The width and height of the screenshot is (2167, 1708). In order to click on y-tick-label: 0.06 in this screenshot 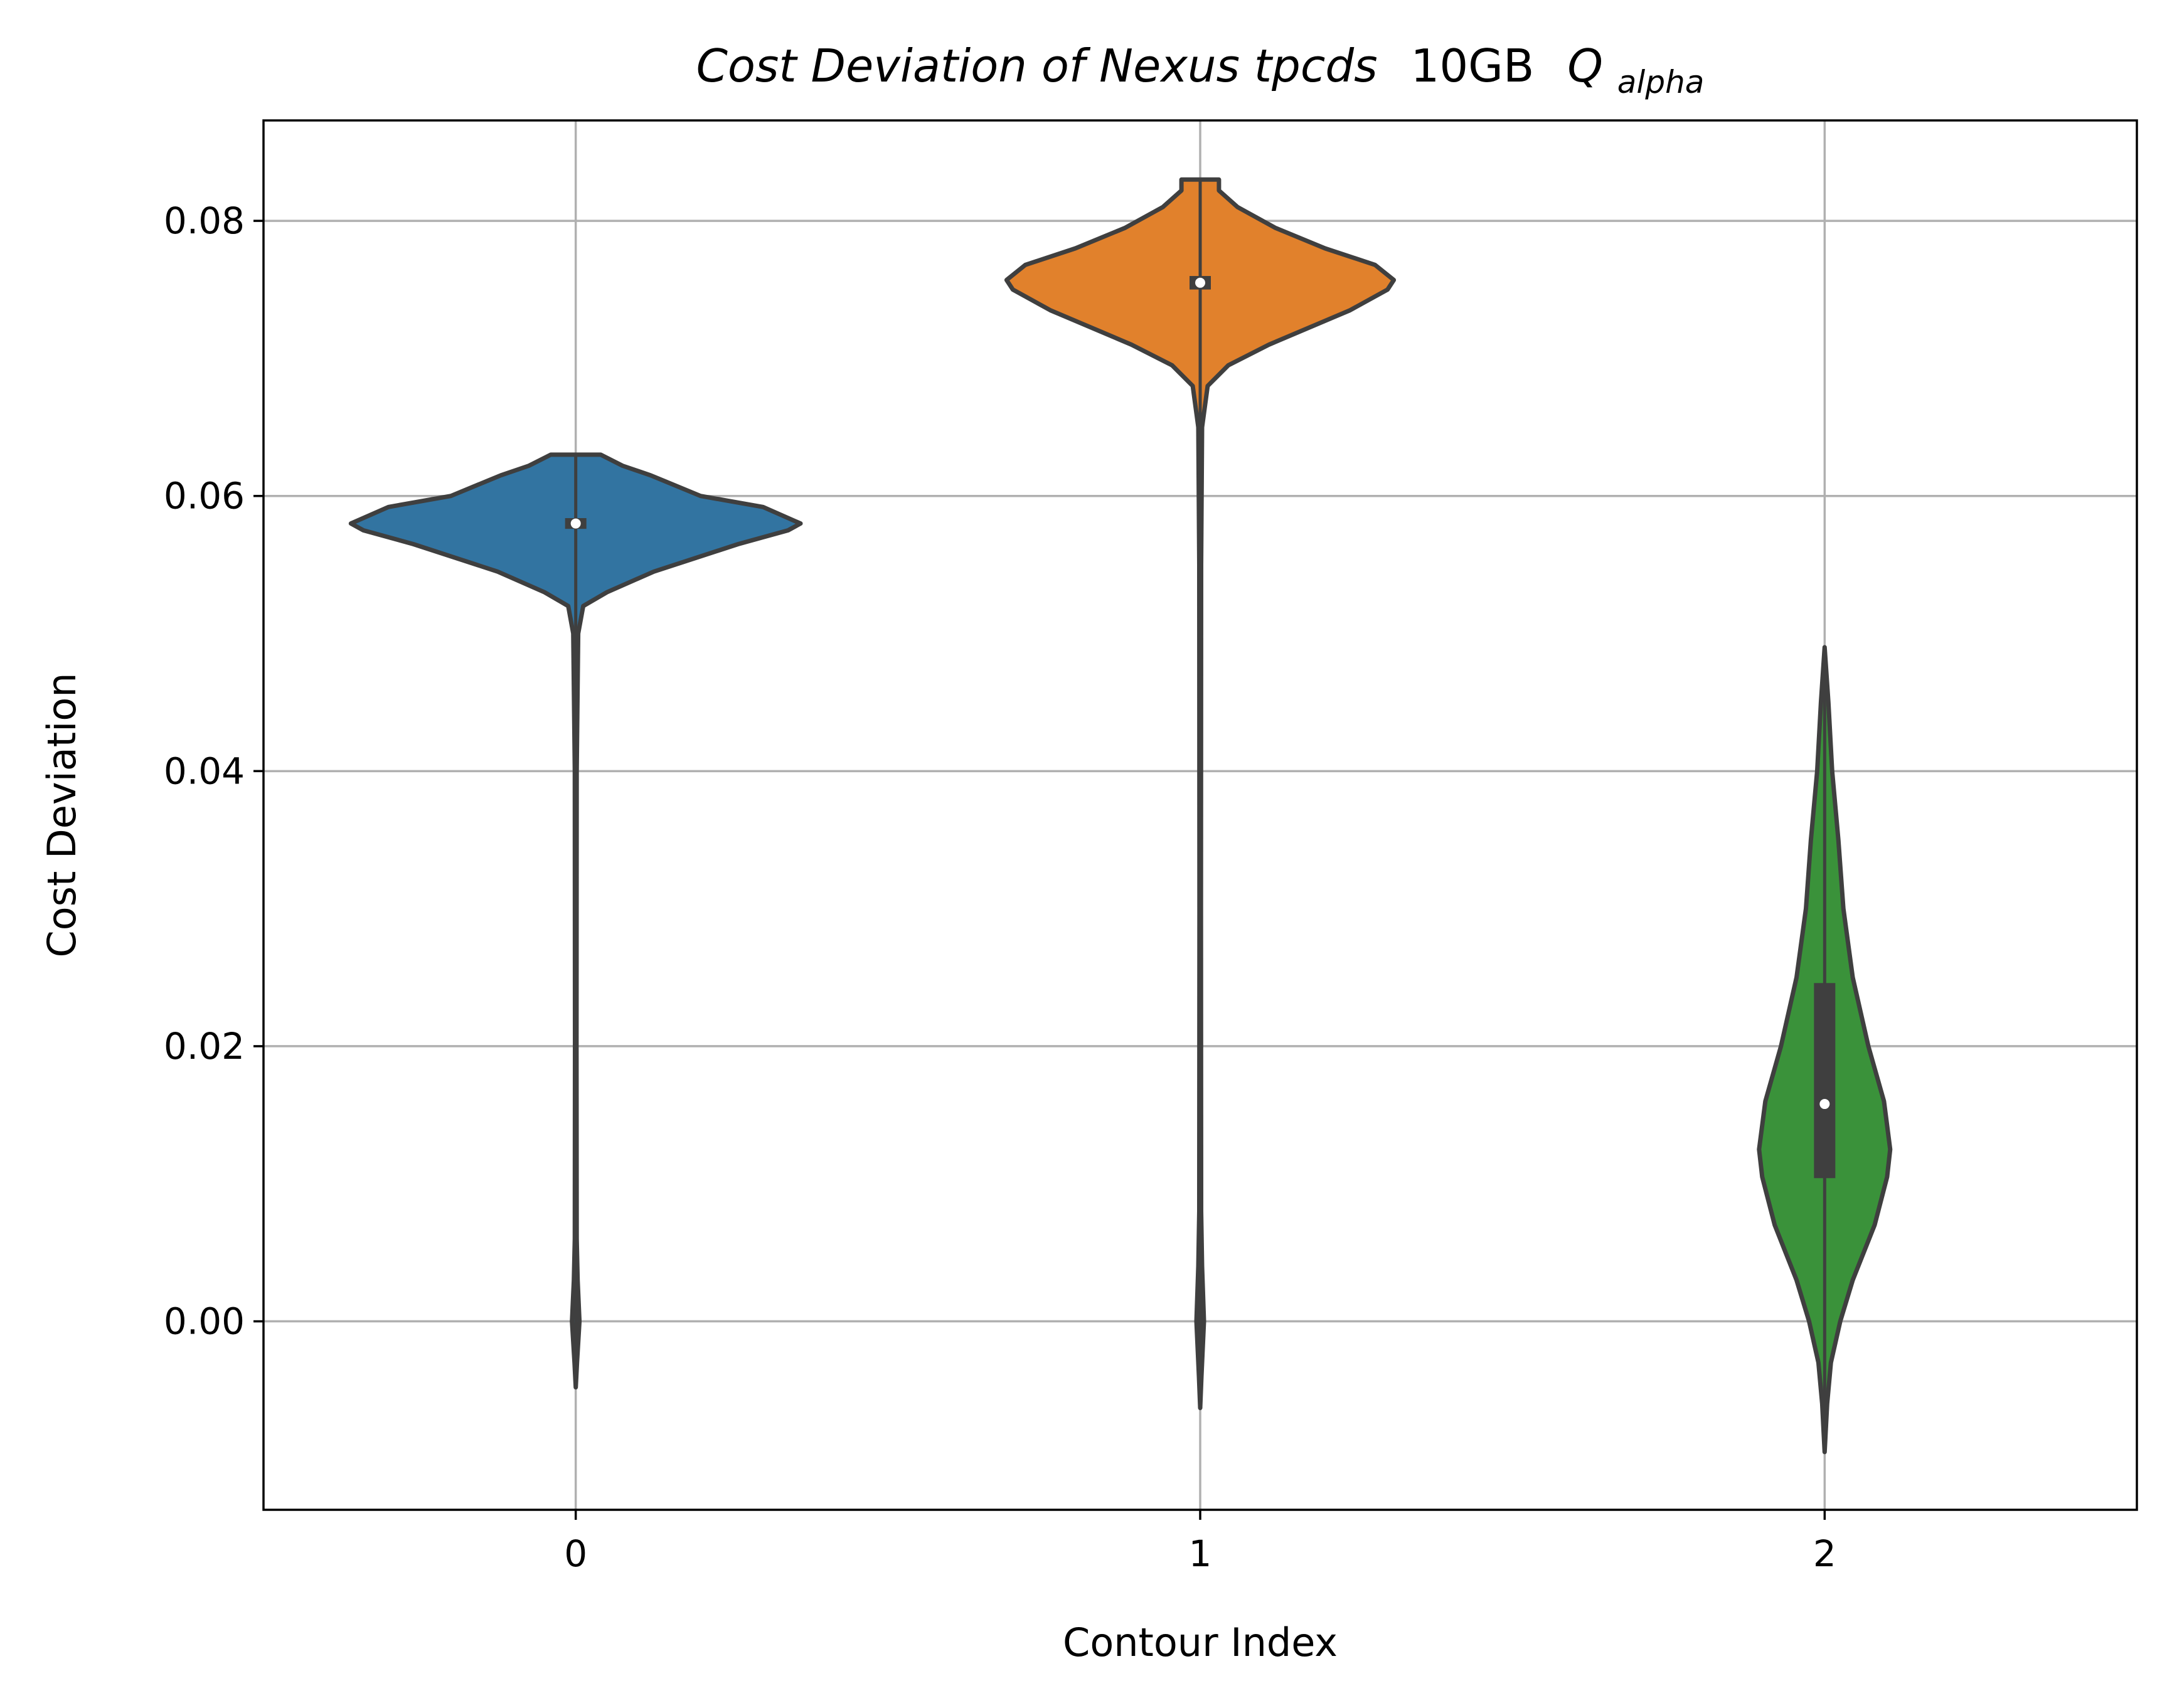, I will do `click(204, 496)`.